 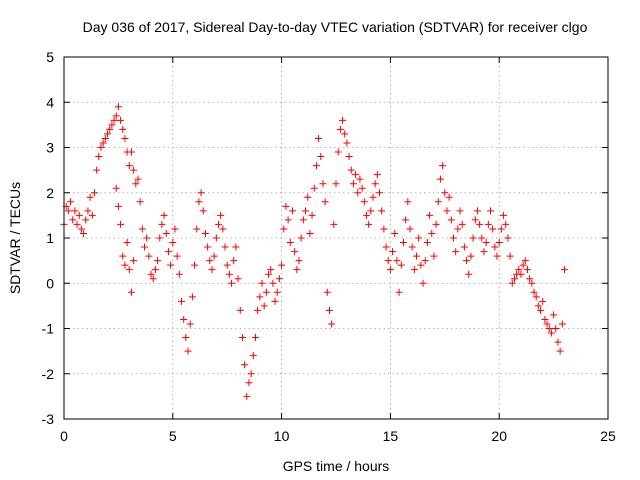 I want to click on y-tick-label: -3, so click(x=48, y=419).